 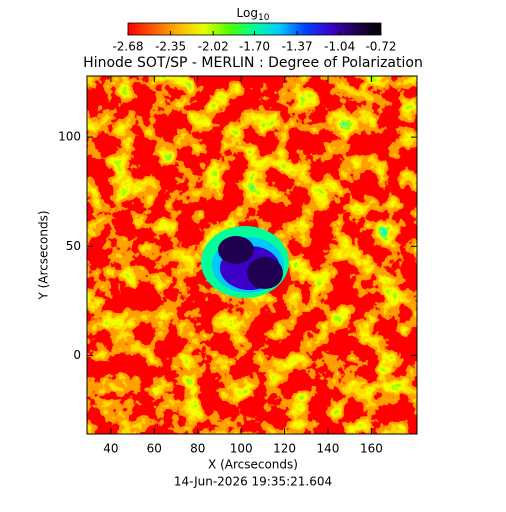 What do you see at coordinates (328, 449) in the screenshot?
I see `x-tick-label: 140` at bounding box center [328, 449].